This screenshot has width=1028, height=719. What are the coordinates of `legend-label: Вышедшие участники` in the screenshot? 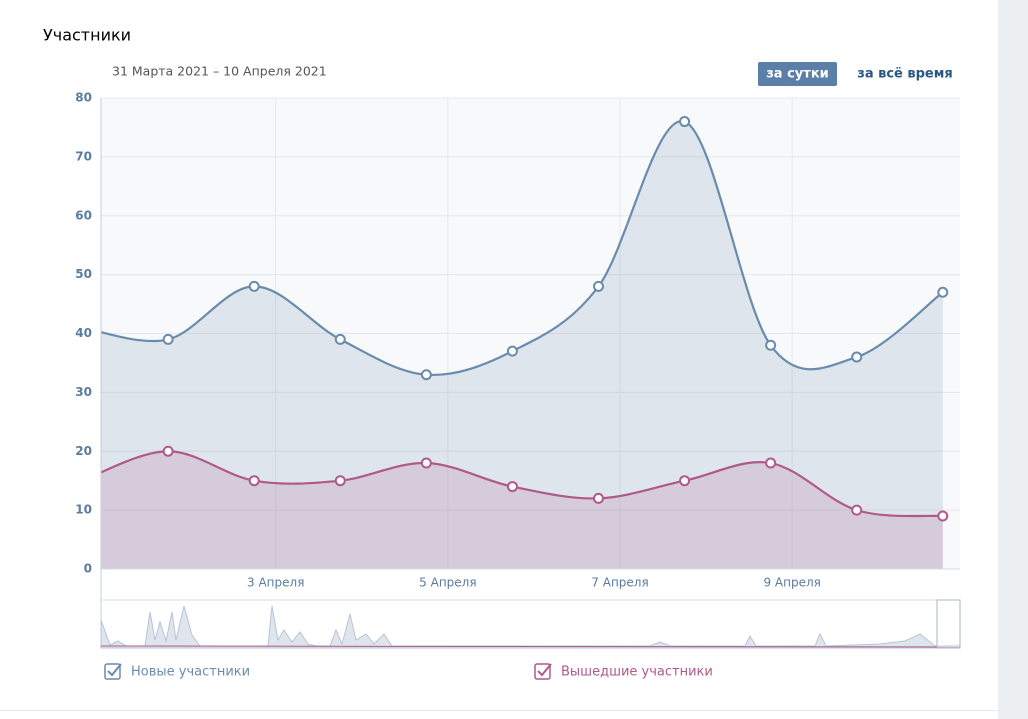 It's located at (637, 672).